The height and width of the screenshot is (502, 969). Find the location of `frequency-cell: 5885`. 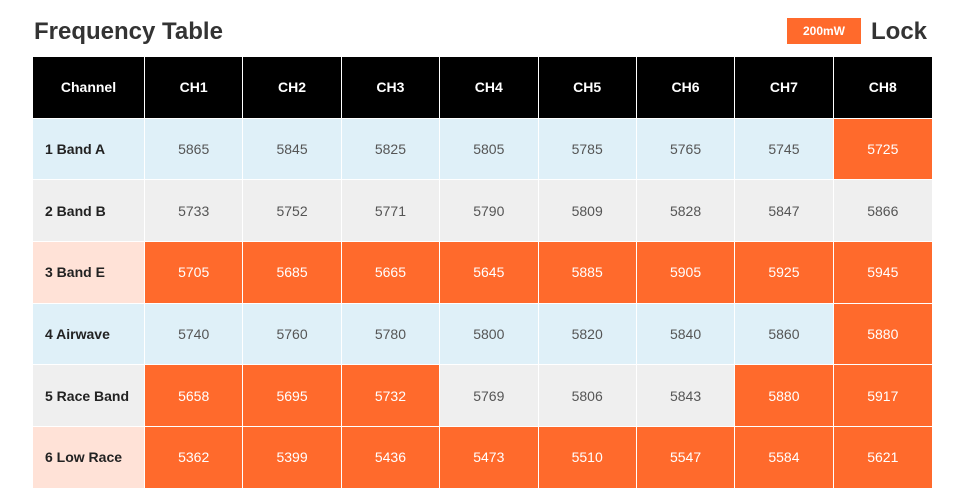

frequency-cell: 5885 is located at coordinates (587, 272).